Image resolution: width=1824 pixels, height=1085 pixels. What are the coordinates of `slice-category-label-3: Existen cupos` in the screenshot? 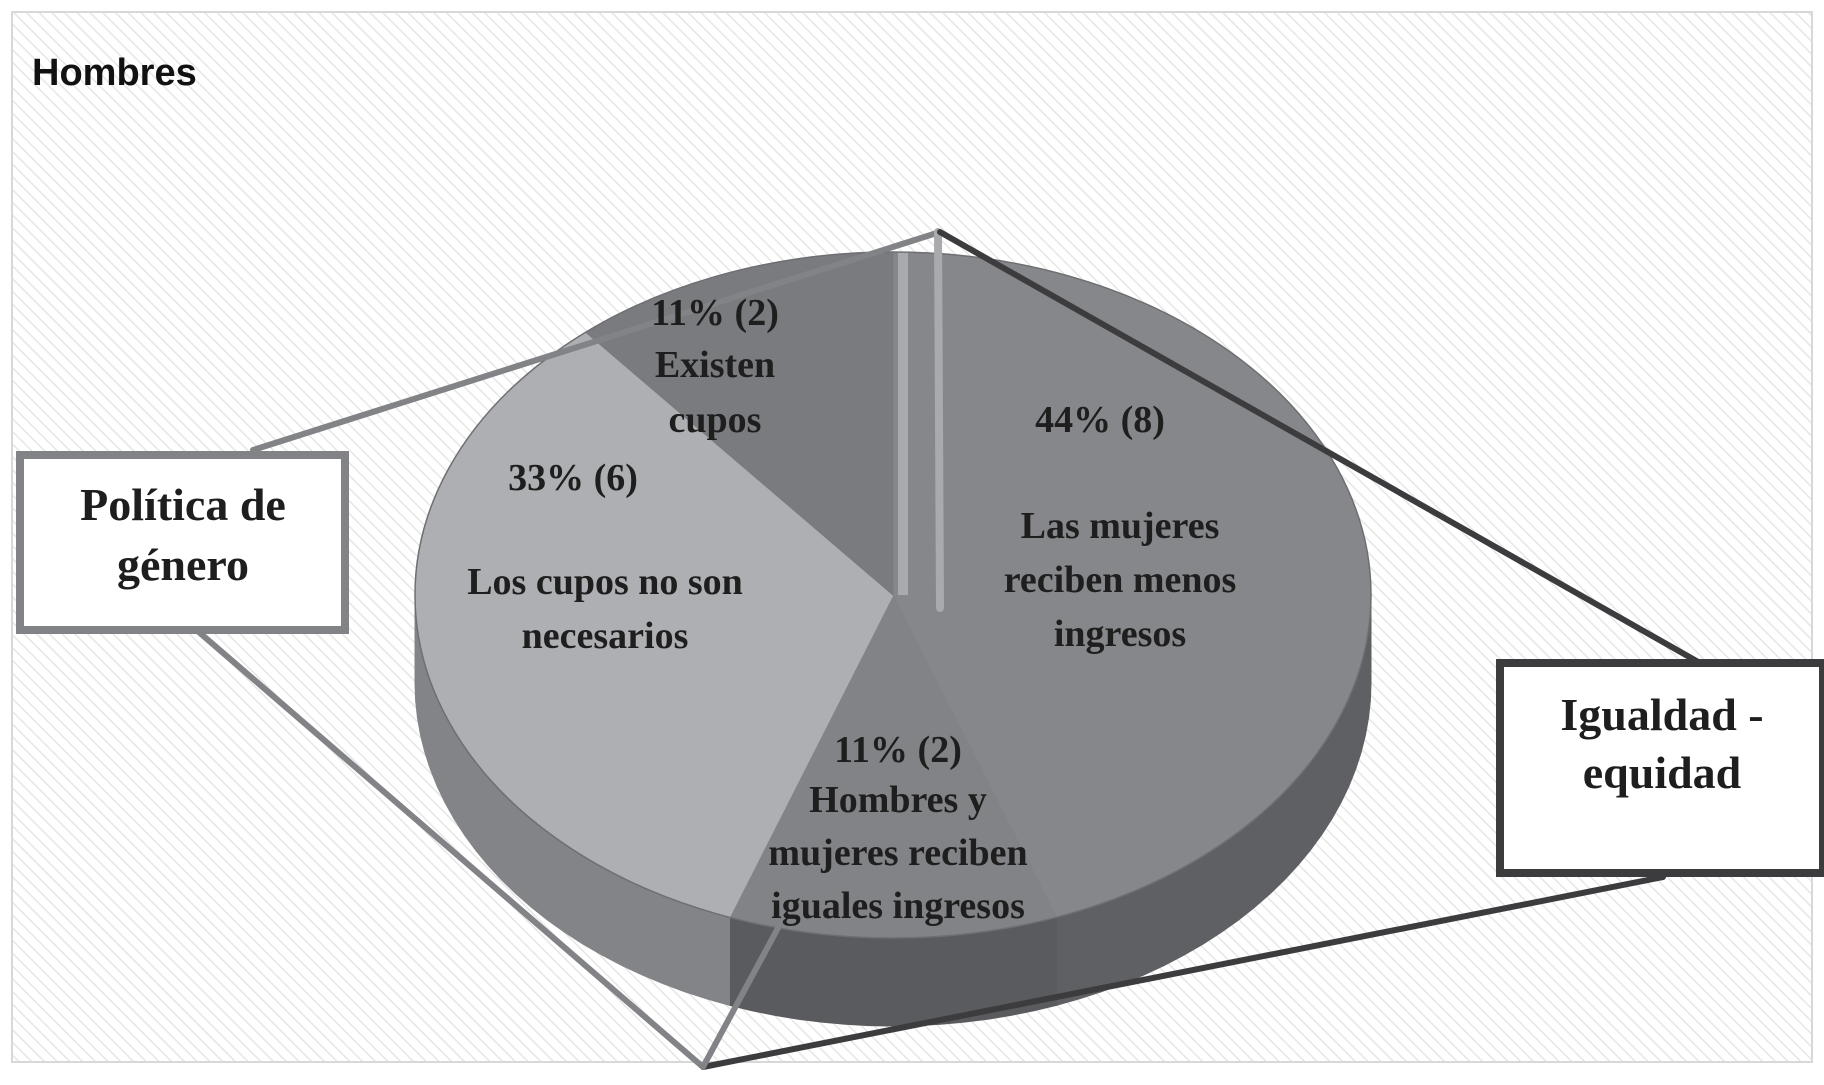 It's located at (715, 392).